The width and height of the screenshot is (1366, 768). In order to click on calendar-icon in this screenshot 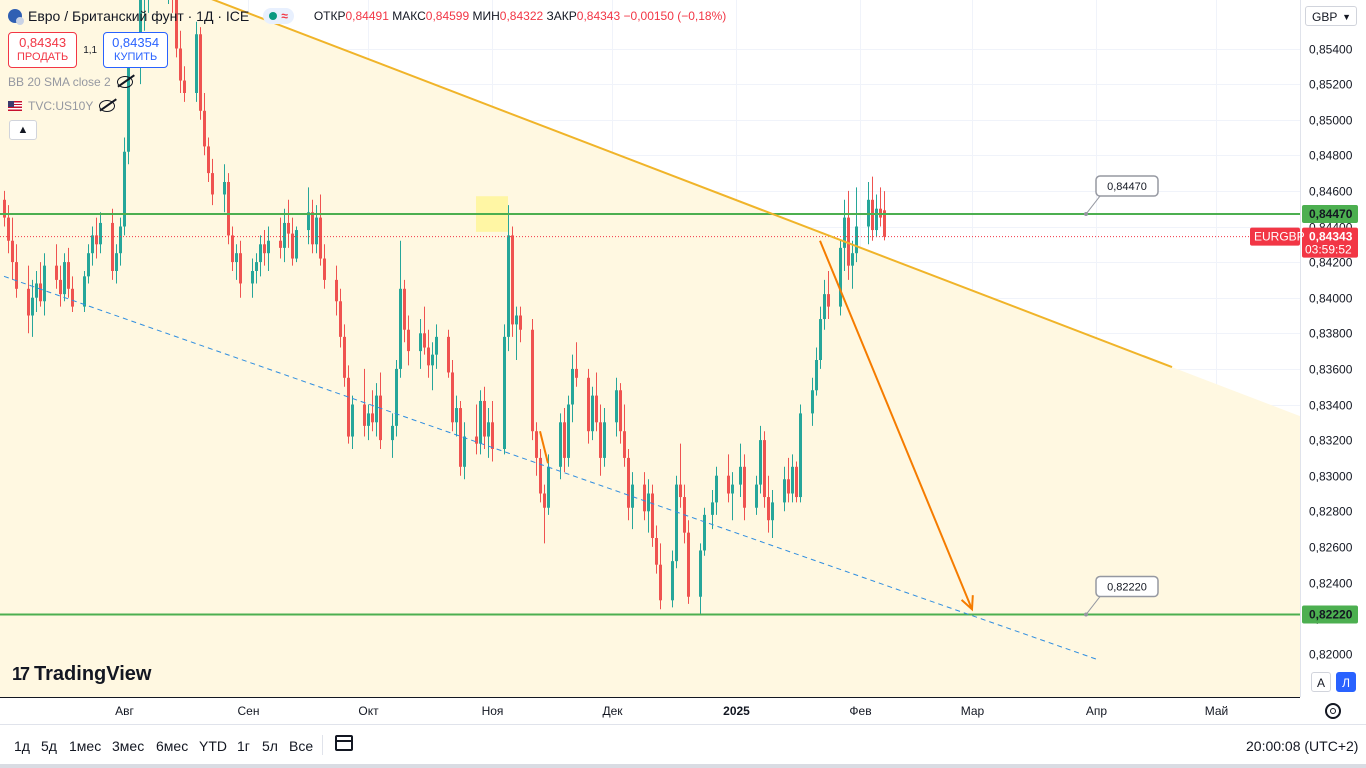, I will do `click(344, 743)`.